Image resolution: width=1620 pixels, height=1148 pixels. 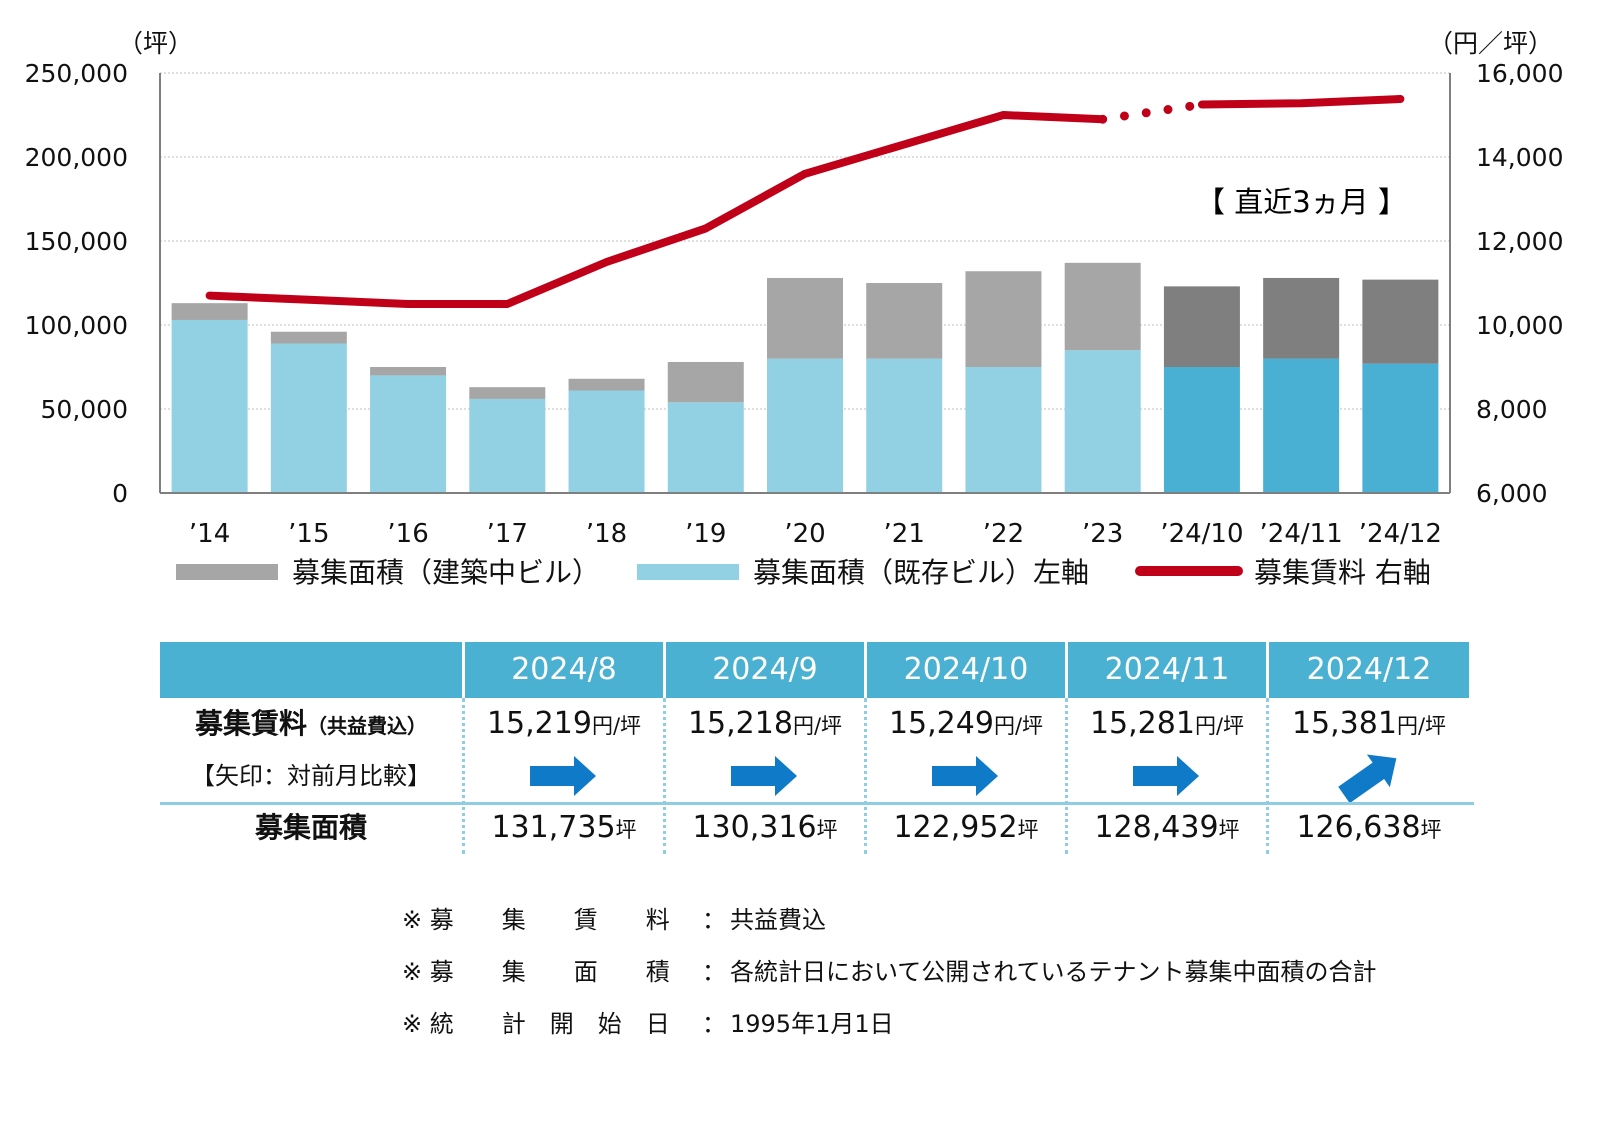 I want to click on x-tick-label: ’21, so click(x=904, y=534).